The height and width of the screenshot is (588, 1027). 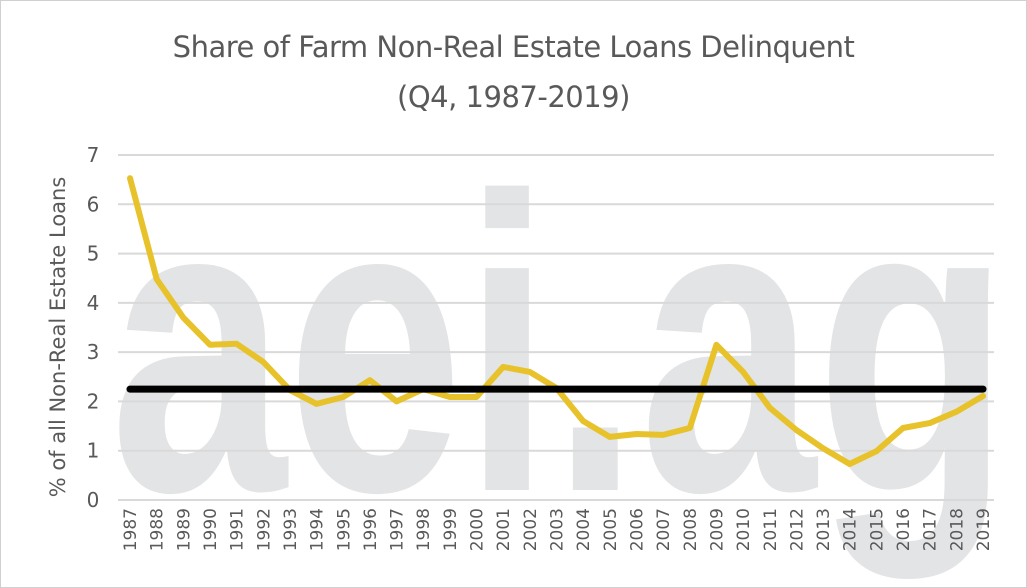 What do you see at coordinates (93, 204) in the screenshot?
I see `y-tick-label: 6` at bounding box center [93, 204].